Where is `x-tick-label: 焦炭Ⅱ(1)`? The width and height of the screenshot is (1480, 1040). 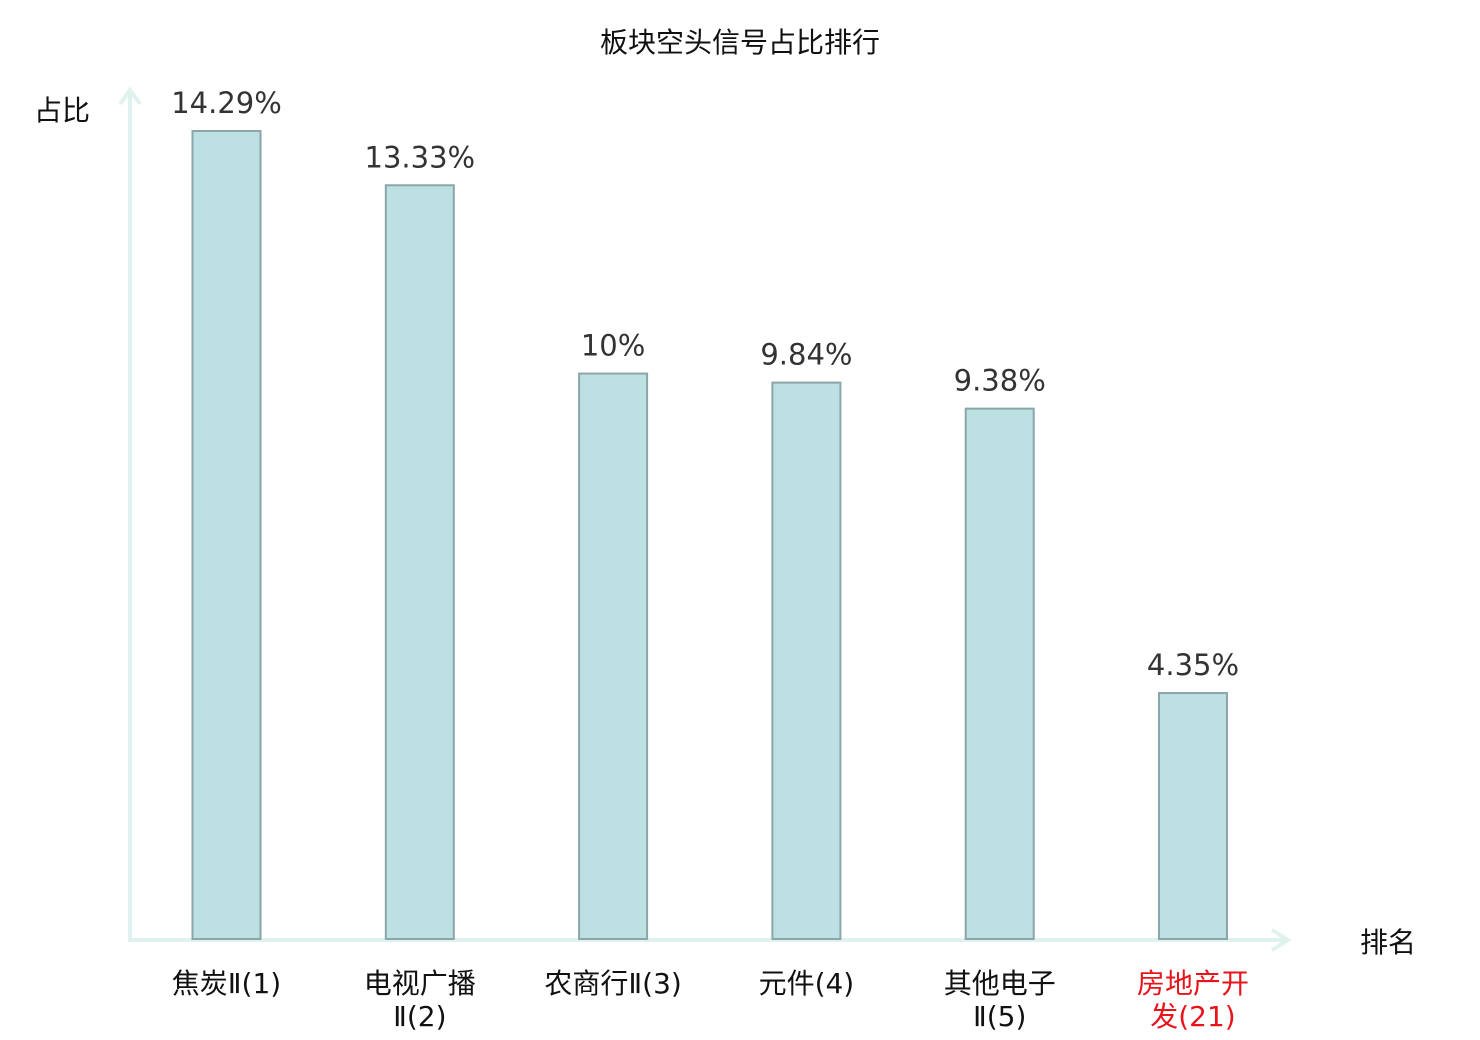 x-tick-label: 焦炭Ⅱ(1) is located at coordinates (226, 983).